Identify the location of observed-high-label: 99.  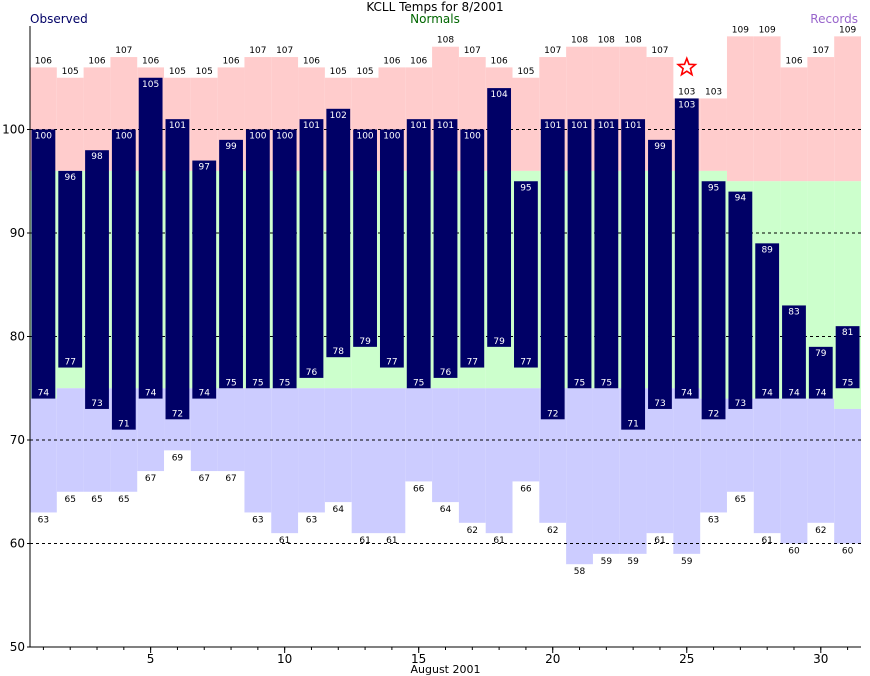
(660, 147).